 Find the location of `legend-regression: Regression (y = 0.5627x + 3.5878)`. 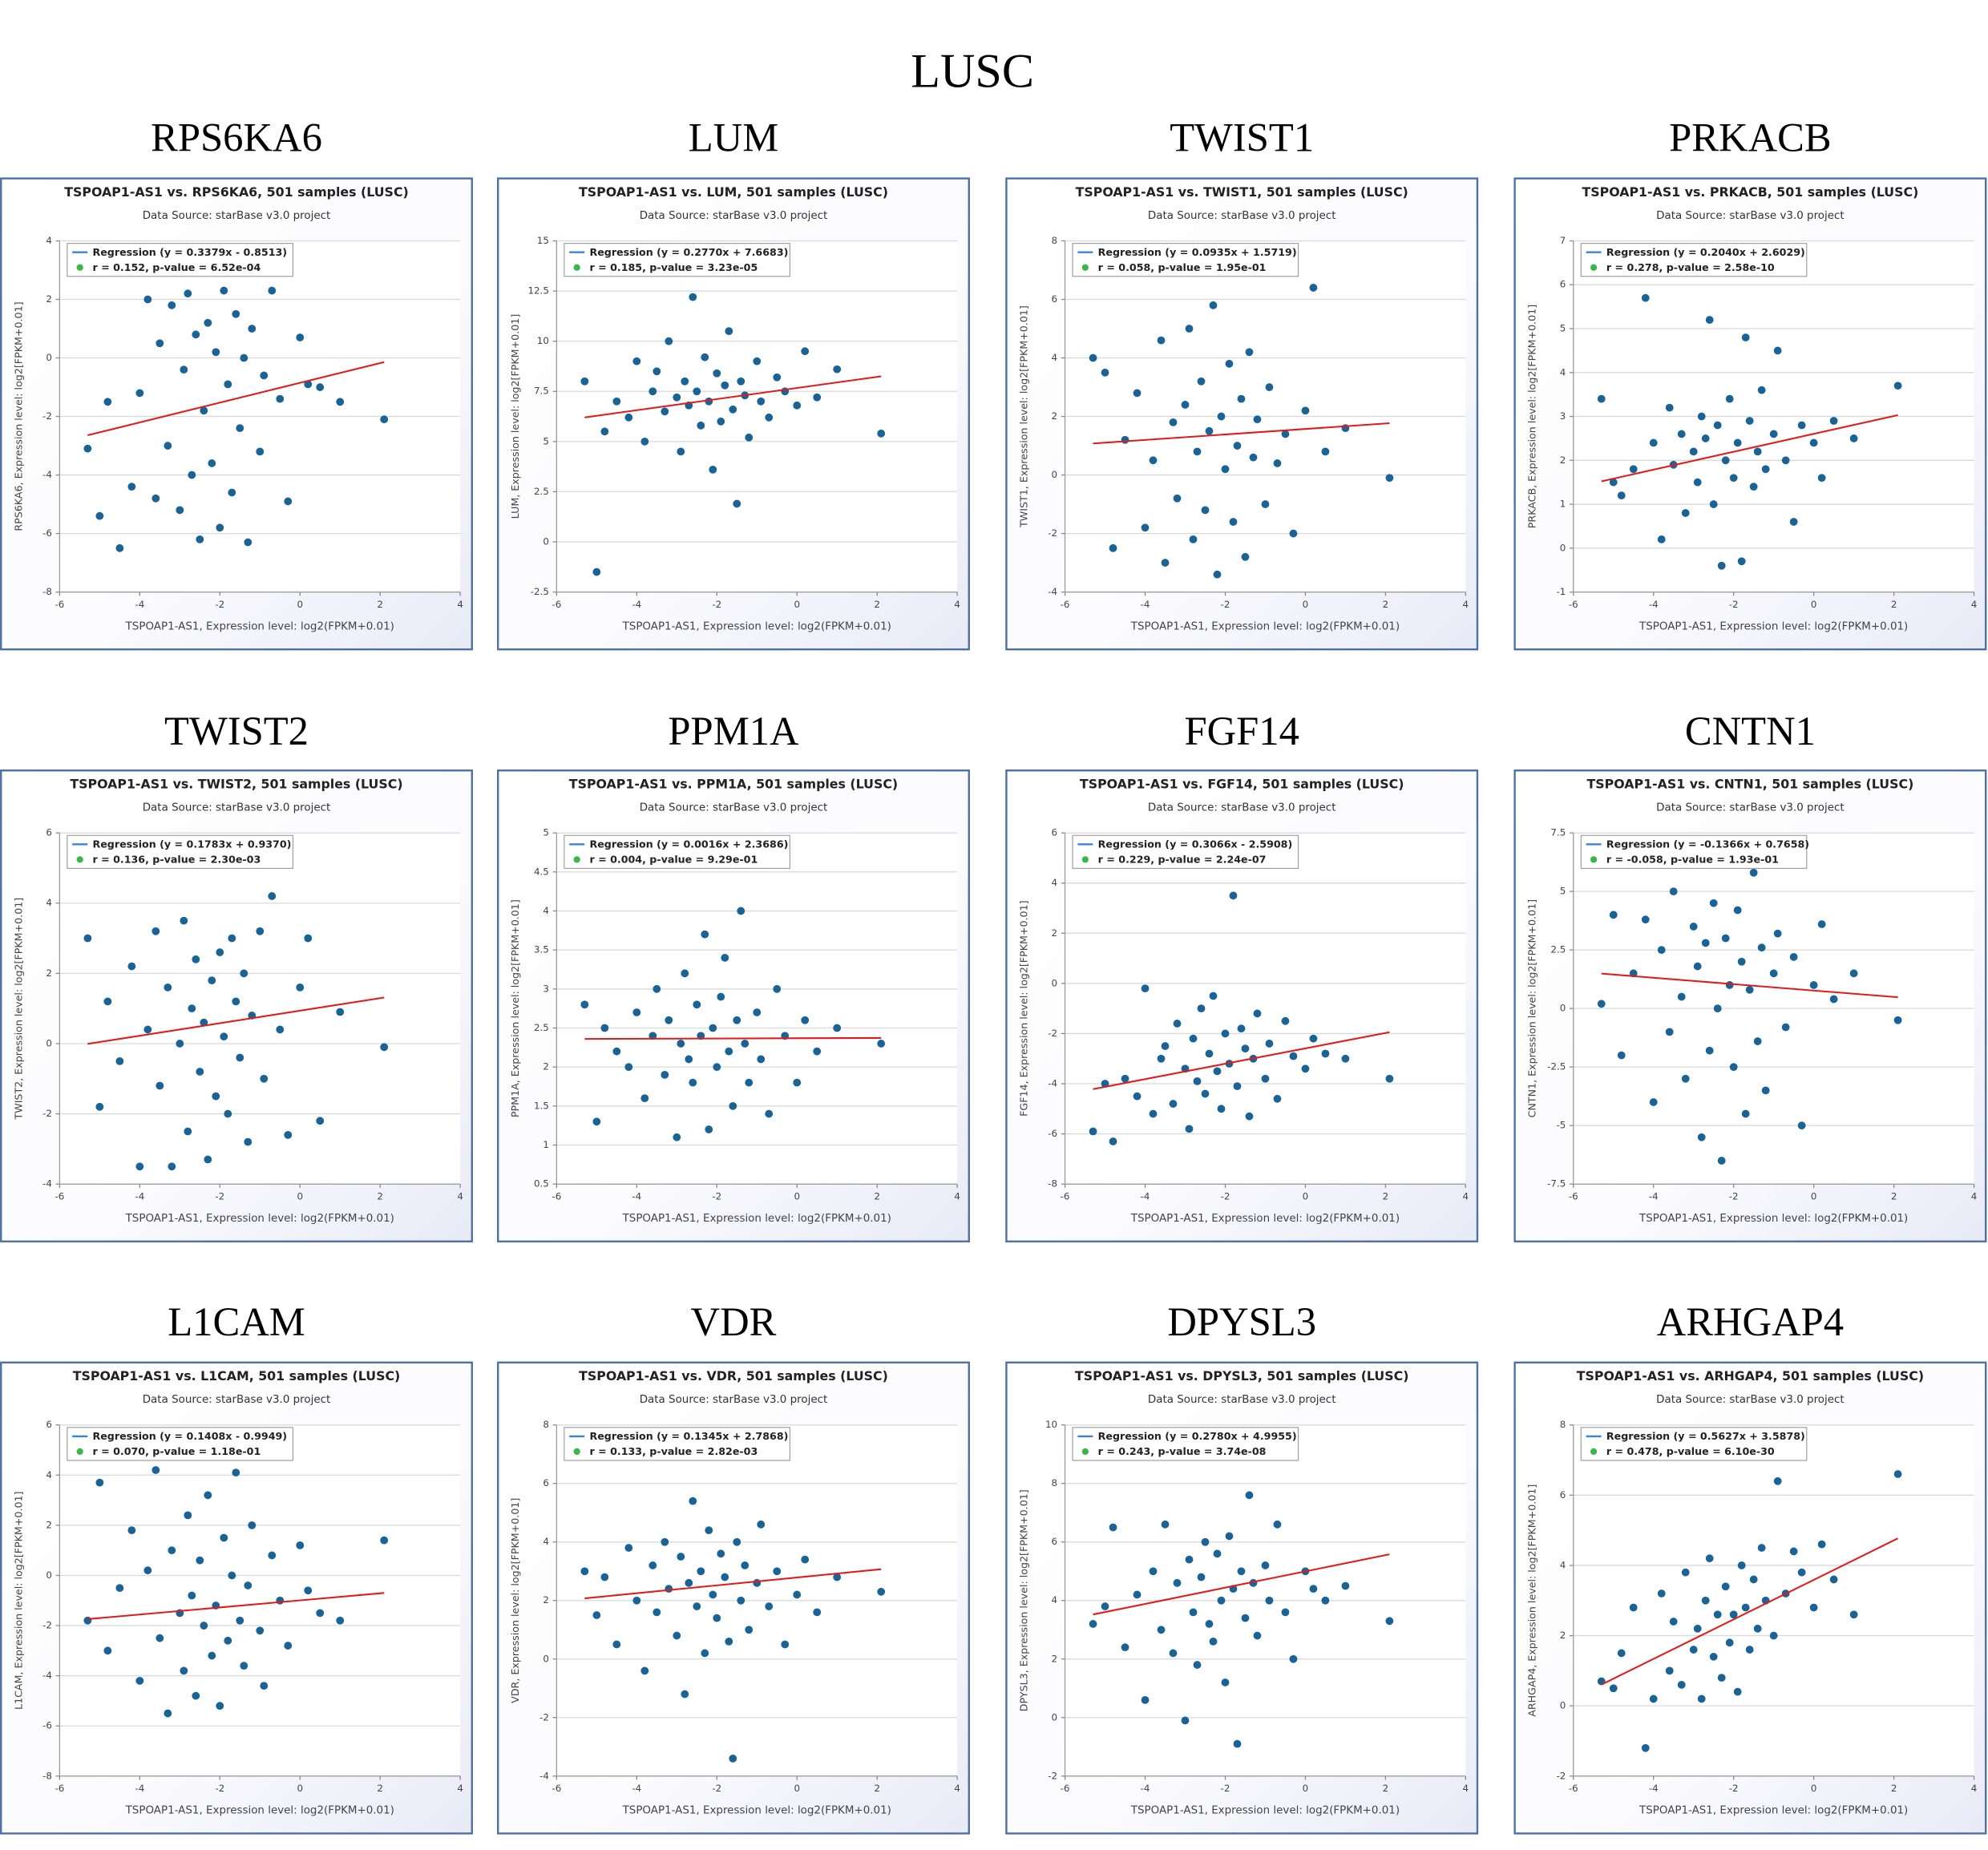

legend-regression: Regression (y = 0.5627x + 3.5878) is located at coordinates (1705, 1436).